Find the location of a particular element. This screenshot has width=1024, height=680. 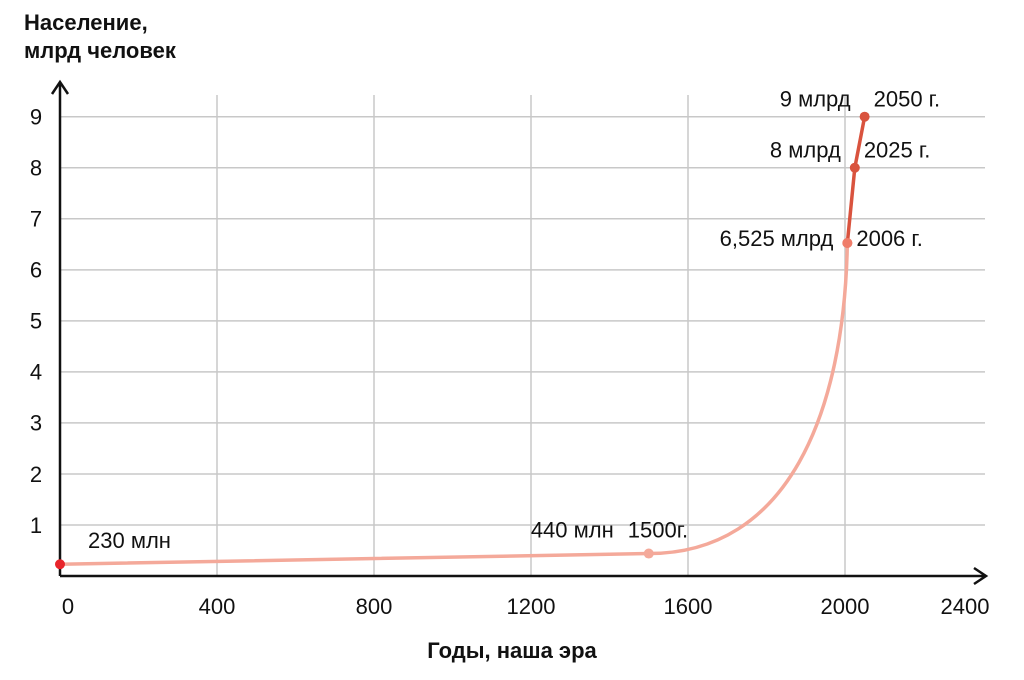

data-label: 440 млн is located at coordinates (572, 529).